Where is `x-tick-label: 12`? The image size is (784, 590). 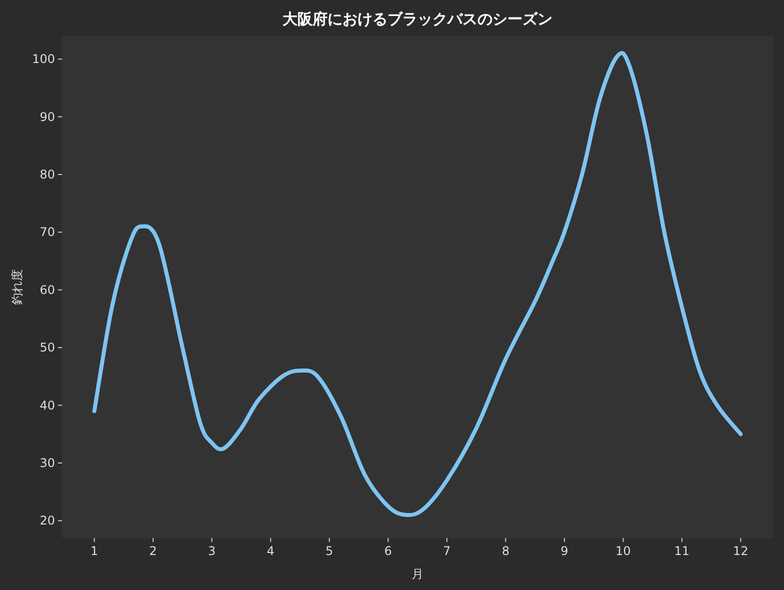
x-tick-label: 12 is located at coordinates (740, 551).